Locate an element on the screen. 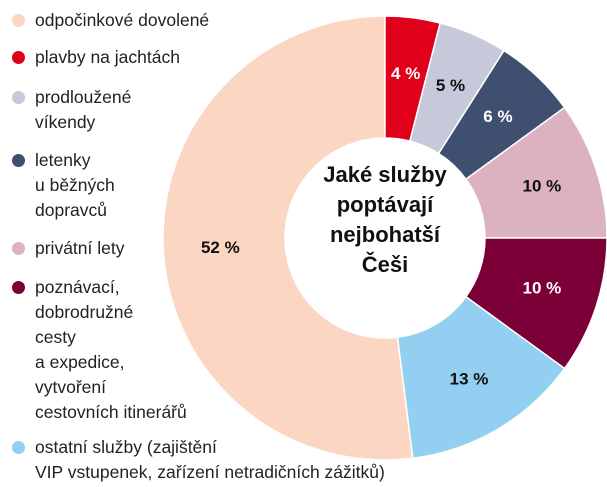 This screenshot has width=607, height=487. data-label: 13 % is located at coordinates (469, 379).